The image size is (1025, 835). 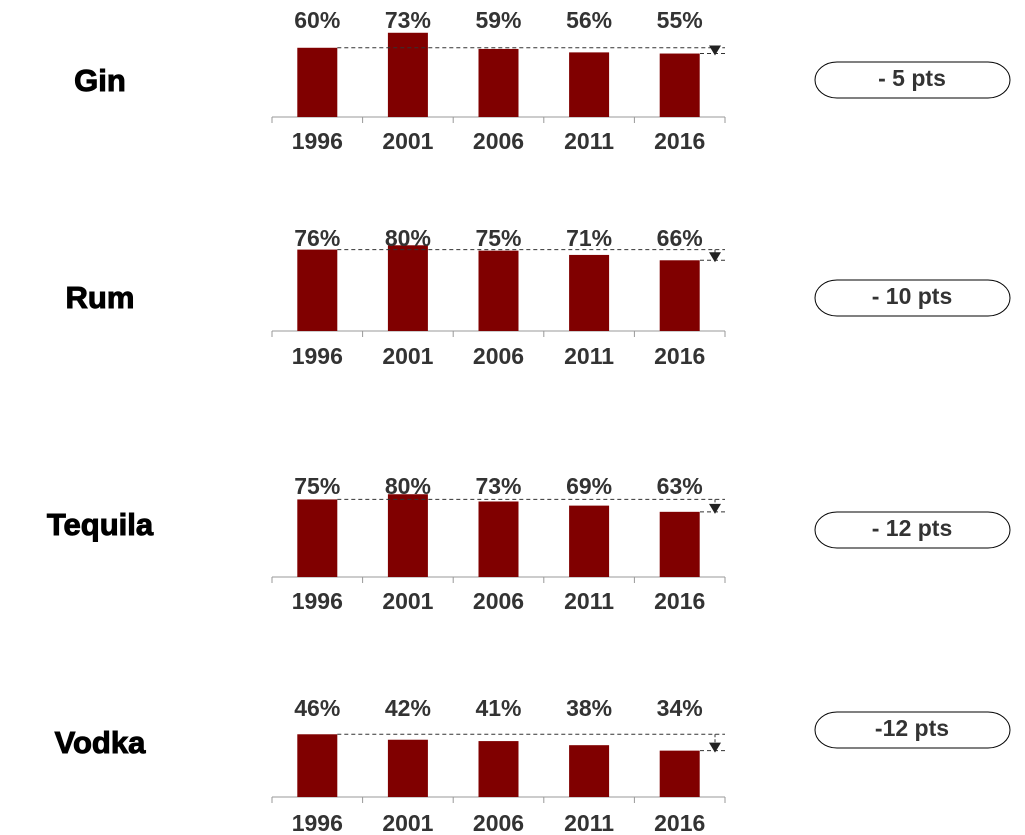 What do you see at coordinates (589, 238) in the screenshot?
I see `value-label: 71%` at bounding box center [589, 238].